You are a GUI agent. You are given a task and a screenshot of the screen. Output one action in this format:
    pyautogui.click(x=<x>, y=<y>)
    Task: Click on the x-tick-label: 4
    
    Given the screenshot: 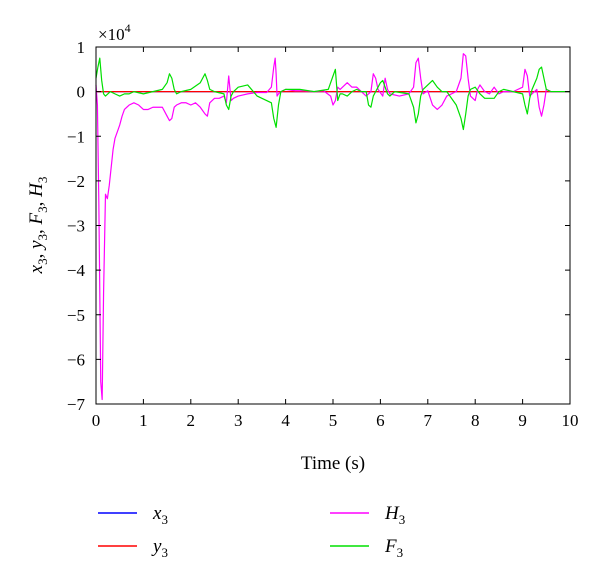 What is the action you would take?
    pyautogui.click(x=285, y=420)
    